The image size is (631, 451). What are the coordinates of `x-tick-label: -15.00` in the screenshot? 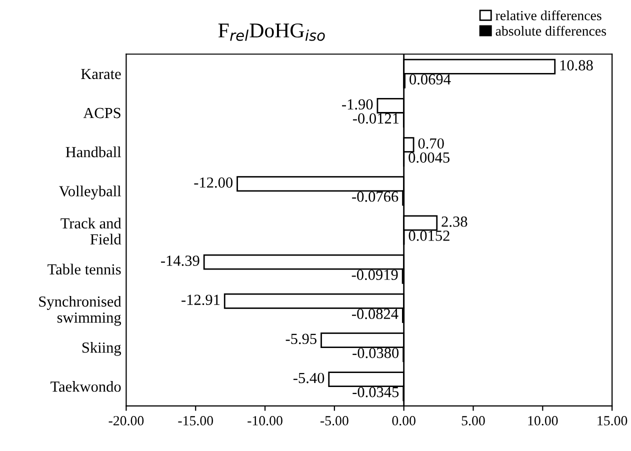 It's located at (196, 421).